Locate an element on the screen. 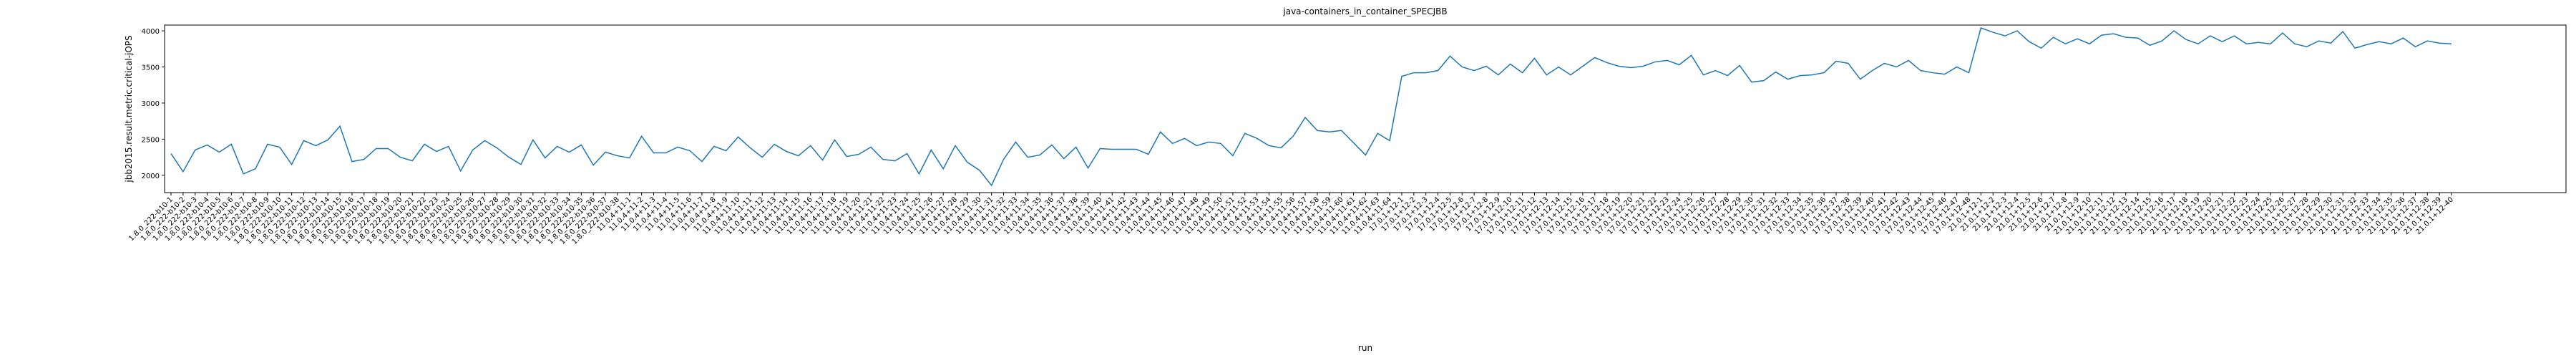 The width and height of the screenshot is (2576, 358). y-tick-label: 3000 is located at coordinates (151, 104).